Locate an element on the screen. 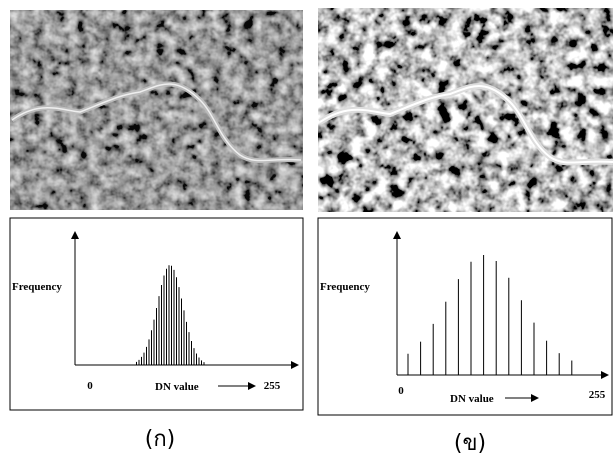 This screenshot has width=613, height=460. panel-label: (ข) is located at coordinates (470, 443).